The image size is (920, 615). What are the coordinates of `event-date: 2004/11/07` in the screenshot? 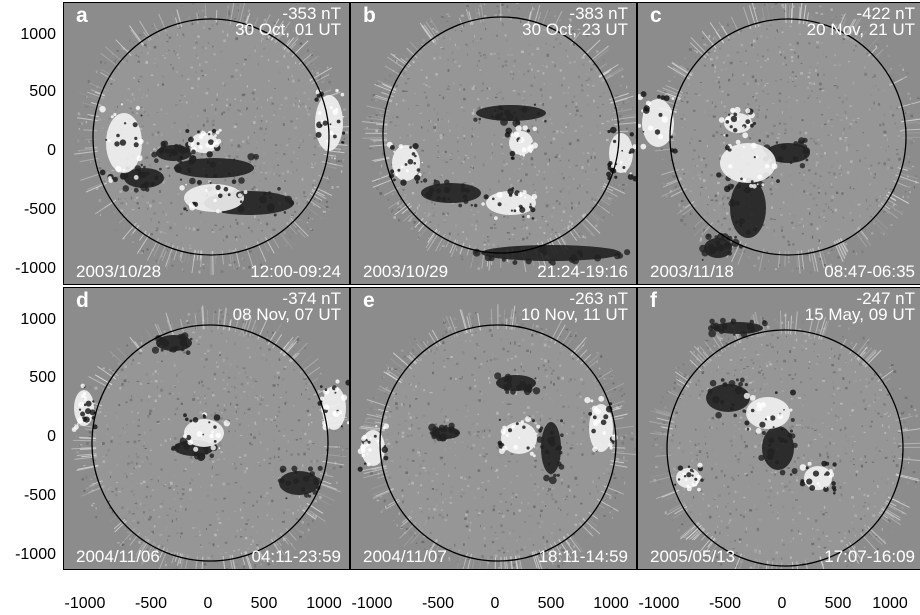 It's located at (405, 556).